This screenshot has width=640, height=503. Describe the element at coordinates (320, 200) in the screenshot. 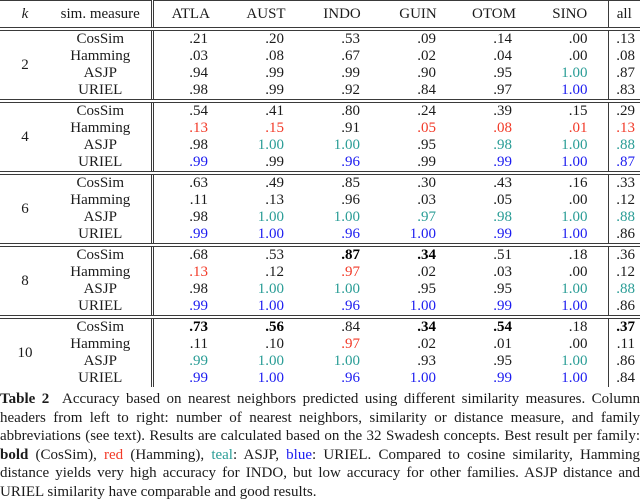

I see `table-row: Hamming .11 .13 .96 .03 .05 .00 .12` at that location.